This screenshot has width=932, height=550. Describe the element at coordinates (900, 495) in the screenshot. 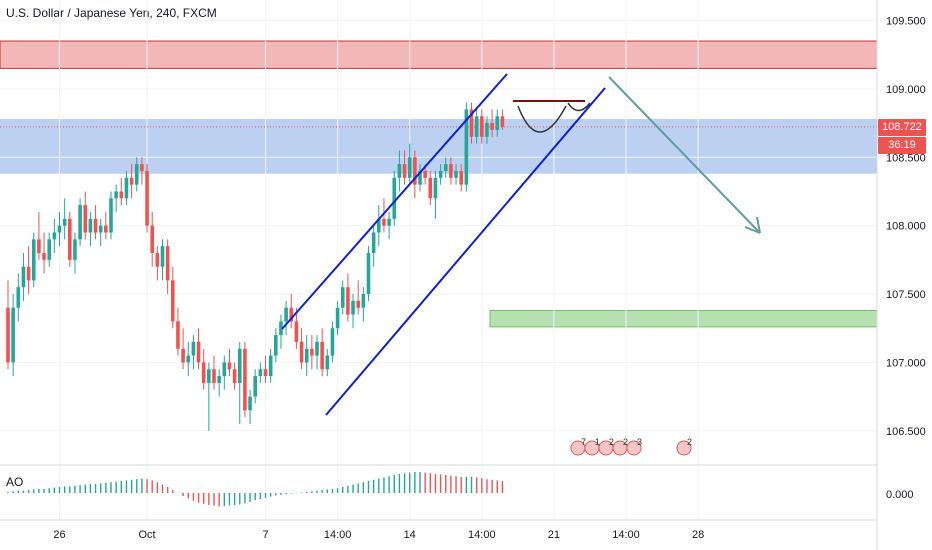

I see `ao-value-label: 0.000` at that location.